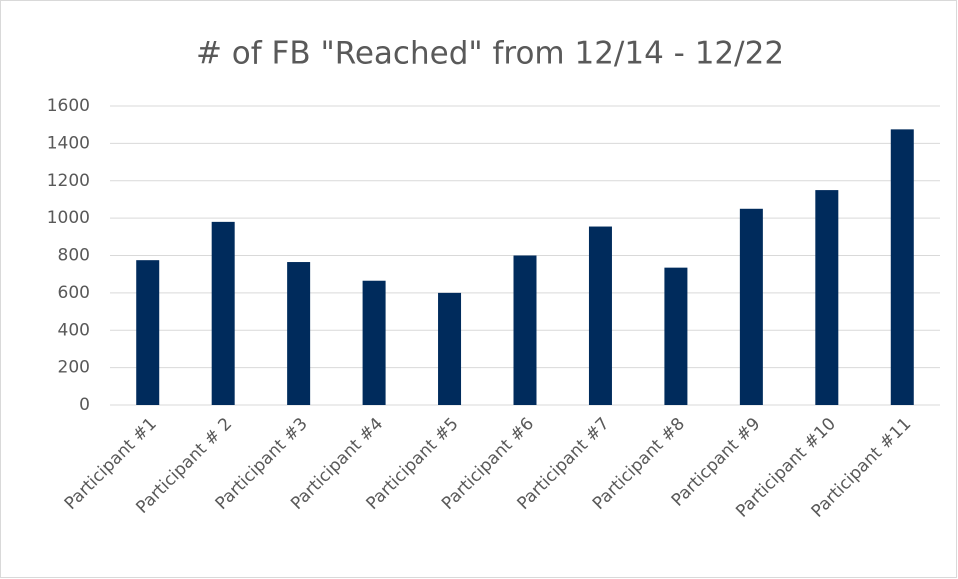 This screenshot has width=958, height=579. Describe the element at coordinates (68, 181) in the screenshot. I see `y-tick-label: 1200` at that location.